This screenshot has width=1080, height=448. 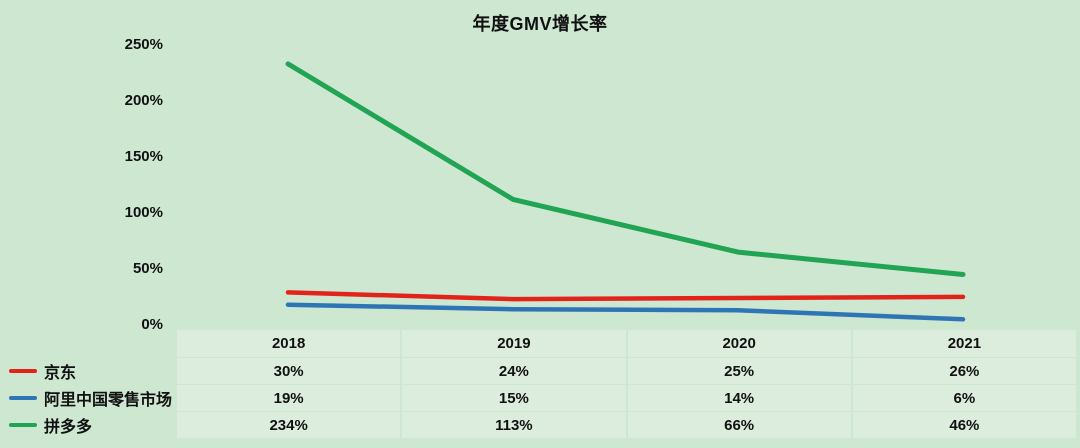 What do you see at coordinates (289, 371) in the screenshot?
I see `value-cell-jd-2018: 30%` at bounding box center [289, 371].